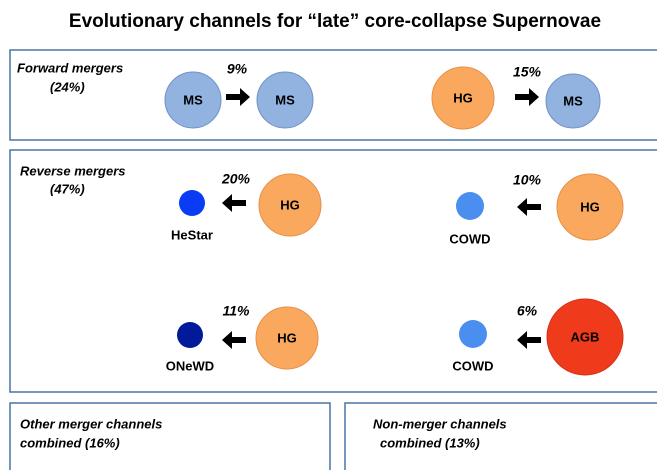  I want to click on fraction: 10%, so click(527, 180).